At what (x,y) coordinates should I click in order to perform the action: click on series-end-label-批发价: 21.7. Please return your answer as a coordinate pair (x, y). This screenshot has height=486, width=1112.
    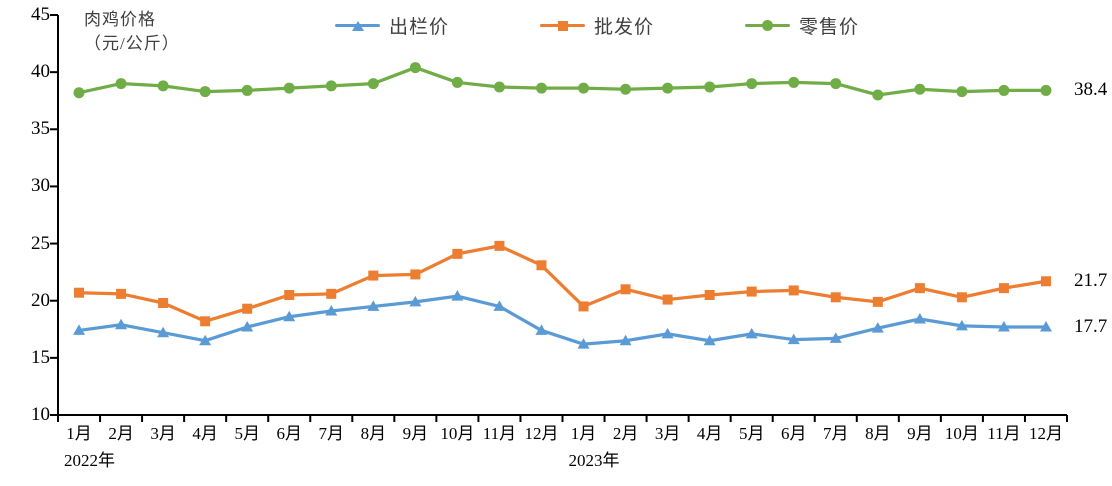
    Looking at the image, I should click on (1091, 281).